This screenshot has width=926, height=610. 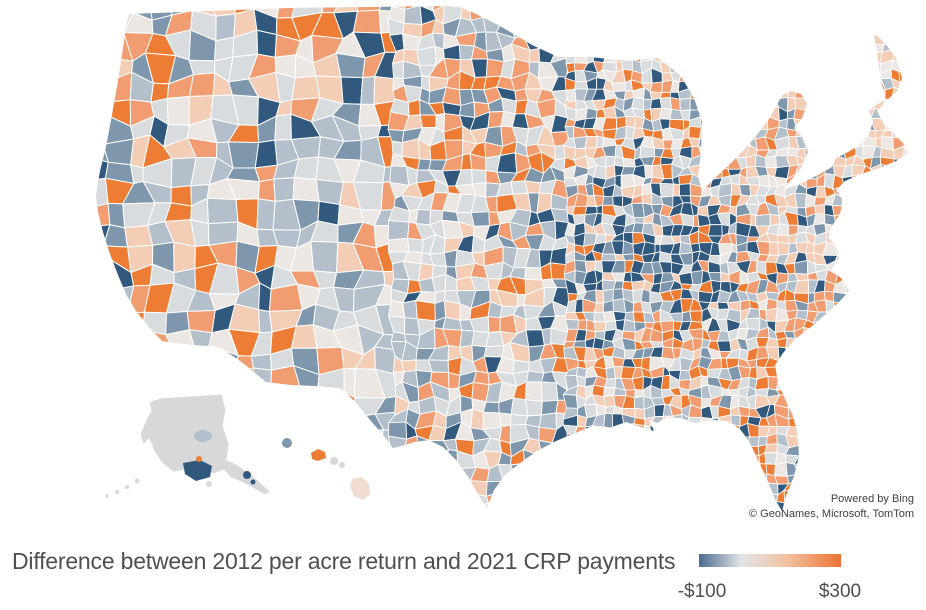 What do you see at coordinates (205, 444) in the screenshot?
I see `alaska-landmass` at bounding box center [205, 444].